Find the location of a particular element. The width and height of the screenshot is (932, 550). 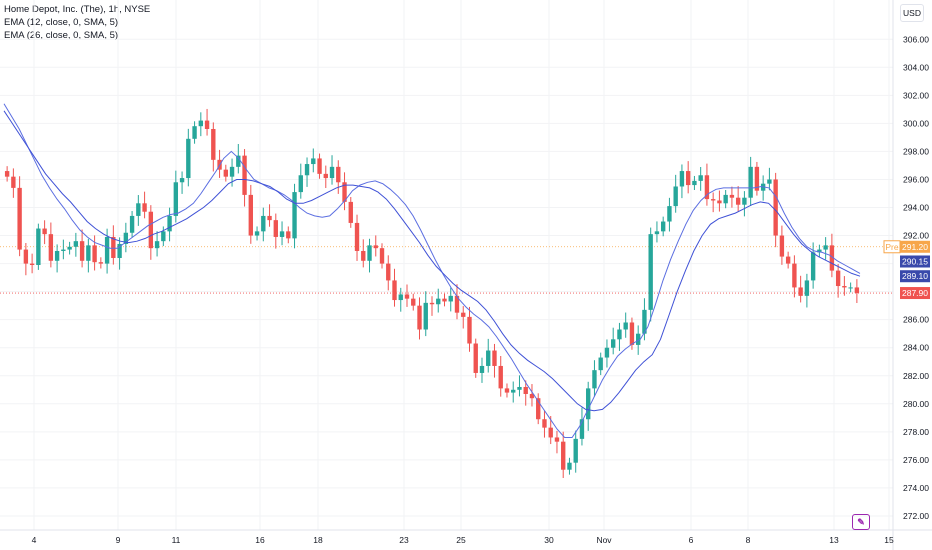

price-labels: Pre 291.20 290.15 289.10 287.90 is located at coordinates (906, 270).